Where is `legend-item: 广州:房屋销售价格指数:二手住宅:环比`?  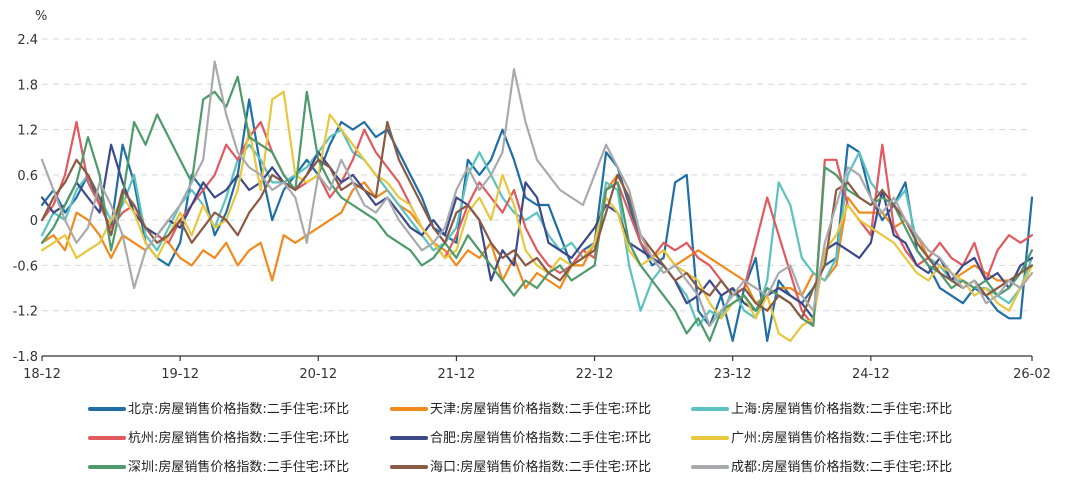
legend-item: 广州:房屋销售价格指数:二手住宅:环比 is located at coordinates (821, 438).